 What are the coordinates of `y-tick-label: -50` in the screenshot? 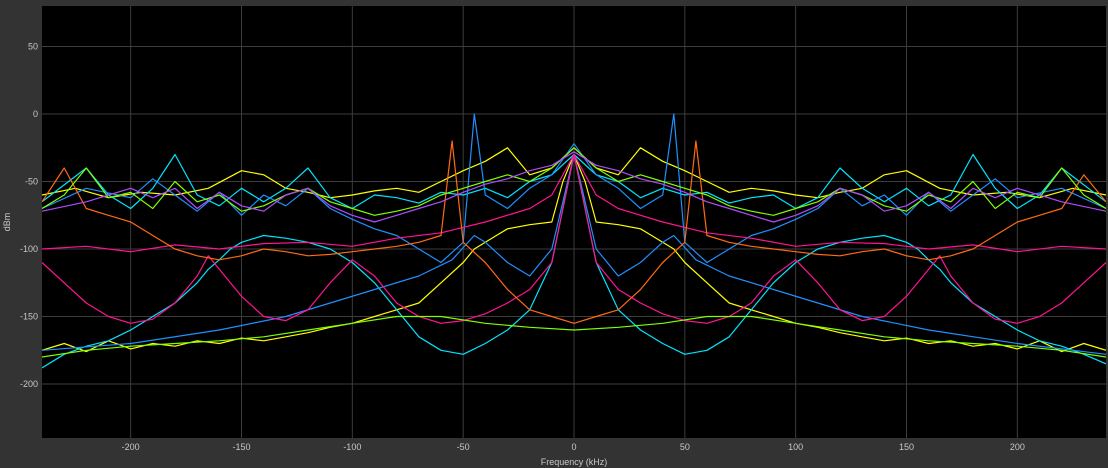 It's located at (31, 182).